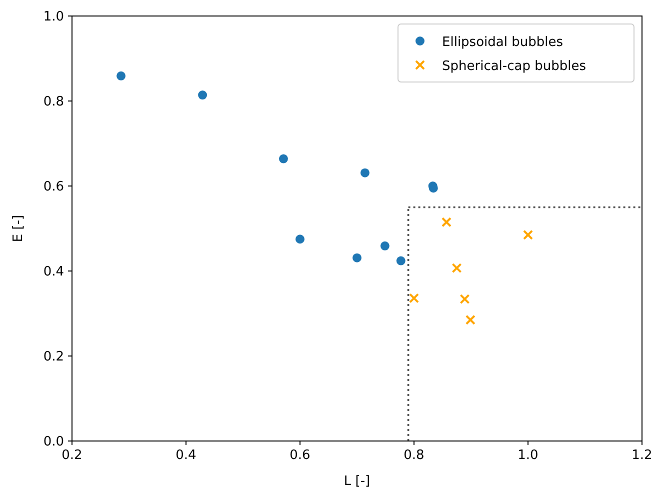 The width and height of the screenshot is (654, 493). Describe the element at coordinates (186, 455) in the screenshot. I see `x-tick-label: 0.4` at that location.